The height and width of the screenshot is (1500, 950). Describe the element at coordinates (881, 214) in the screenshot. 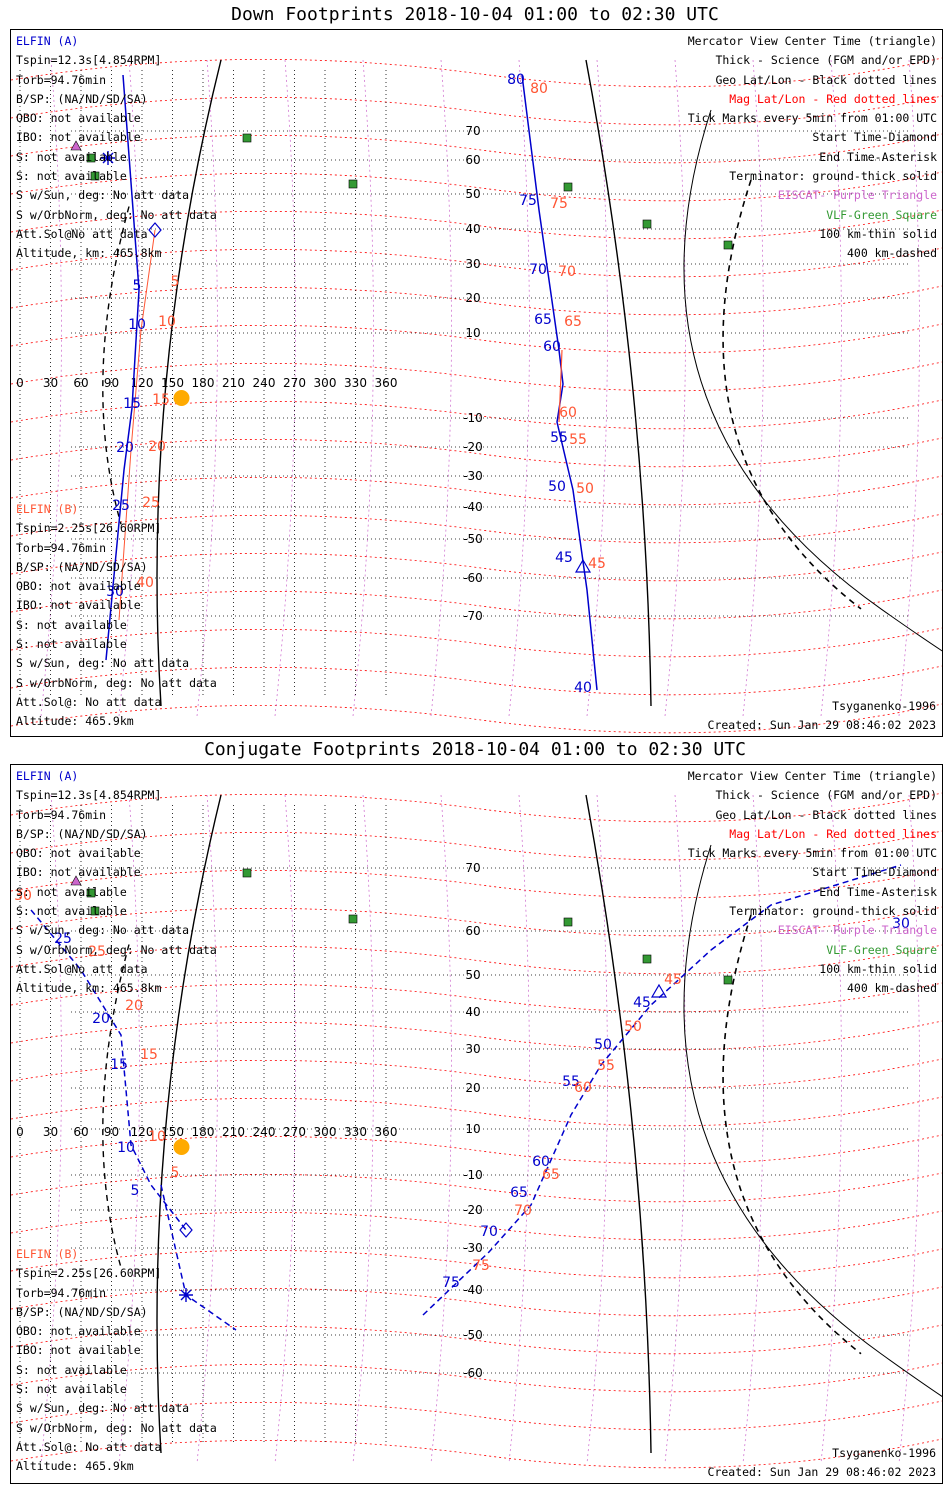

I see `legend-item: VLF-Green Square` at that location.